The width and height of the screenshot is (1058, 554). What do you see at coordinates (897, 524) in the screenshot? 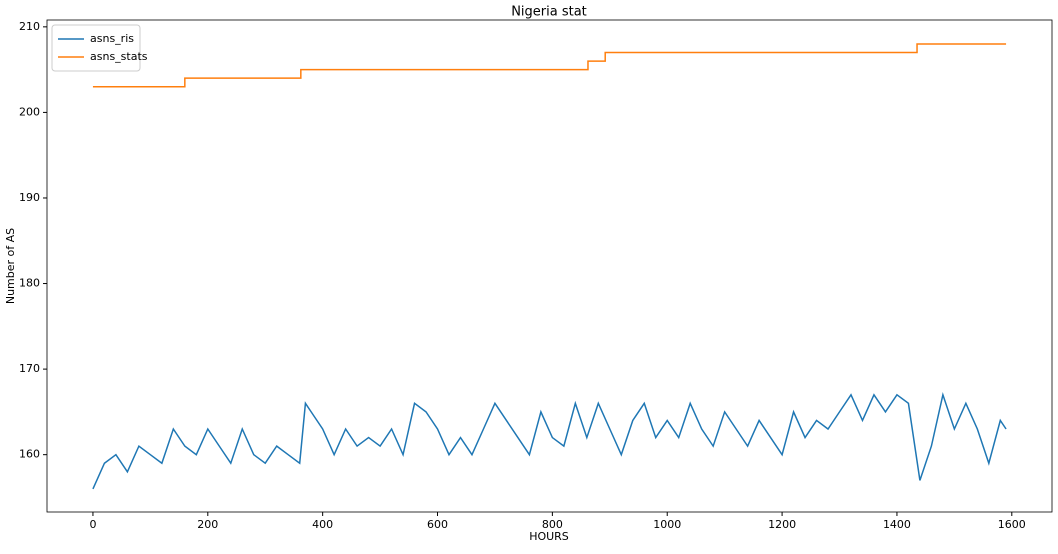
I see `x-tick-label: 1400` at bounding box center [897, 524].